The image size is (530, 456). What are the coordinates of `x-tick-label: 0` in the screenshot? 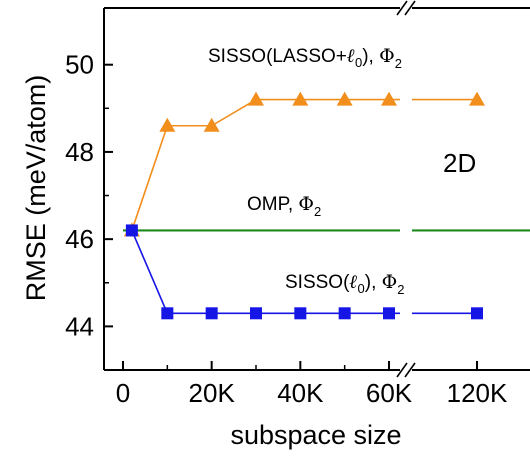 It's located at (123, 393).